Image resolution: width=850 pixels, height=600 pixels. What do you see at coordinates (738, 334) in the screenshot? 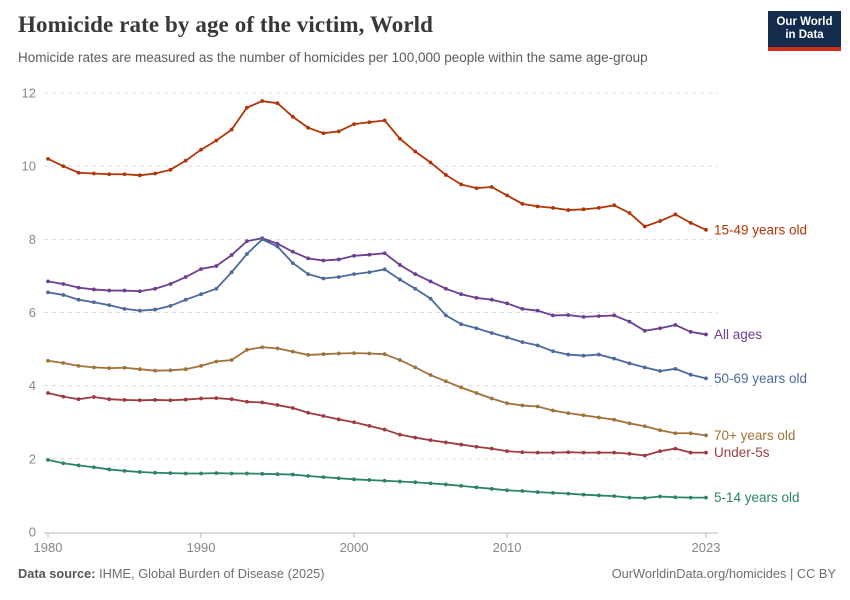
I see `series-end-label: All ages` at bounding box center [738, 334].